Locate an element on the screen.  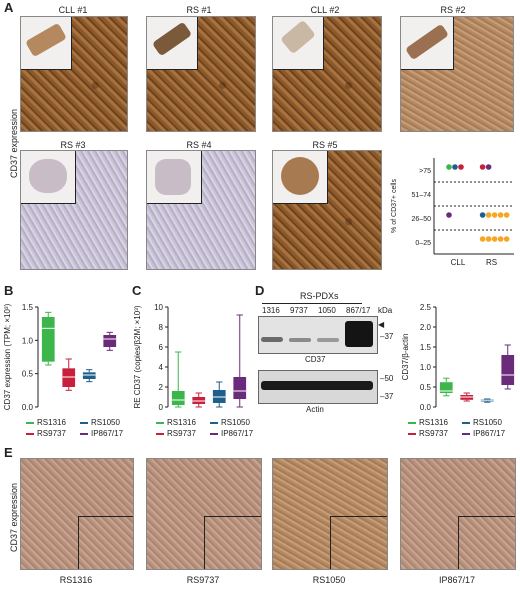
blot-title: RS-PDXs is located at coordinates (319, 296).